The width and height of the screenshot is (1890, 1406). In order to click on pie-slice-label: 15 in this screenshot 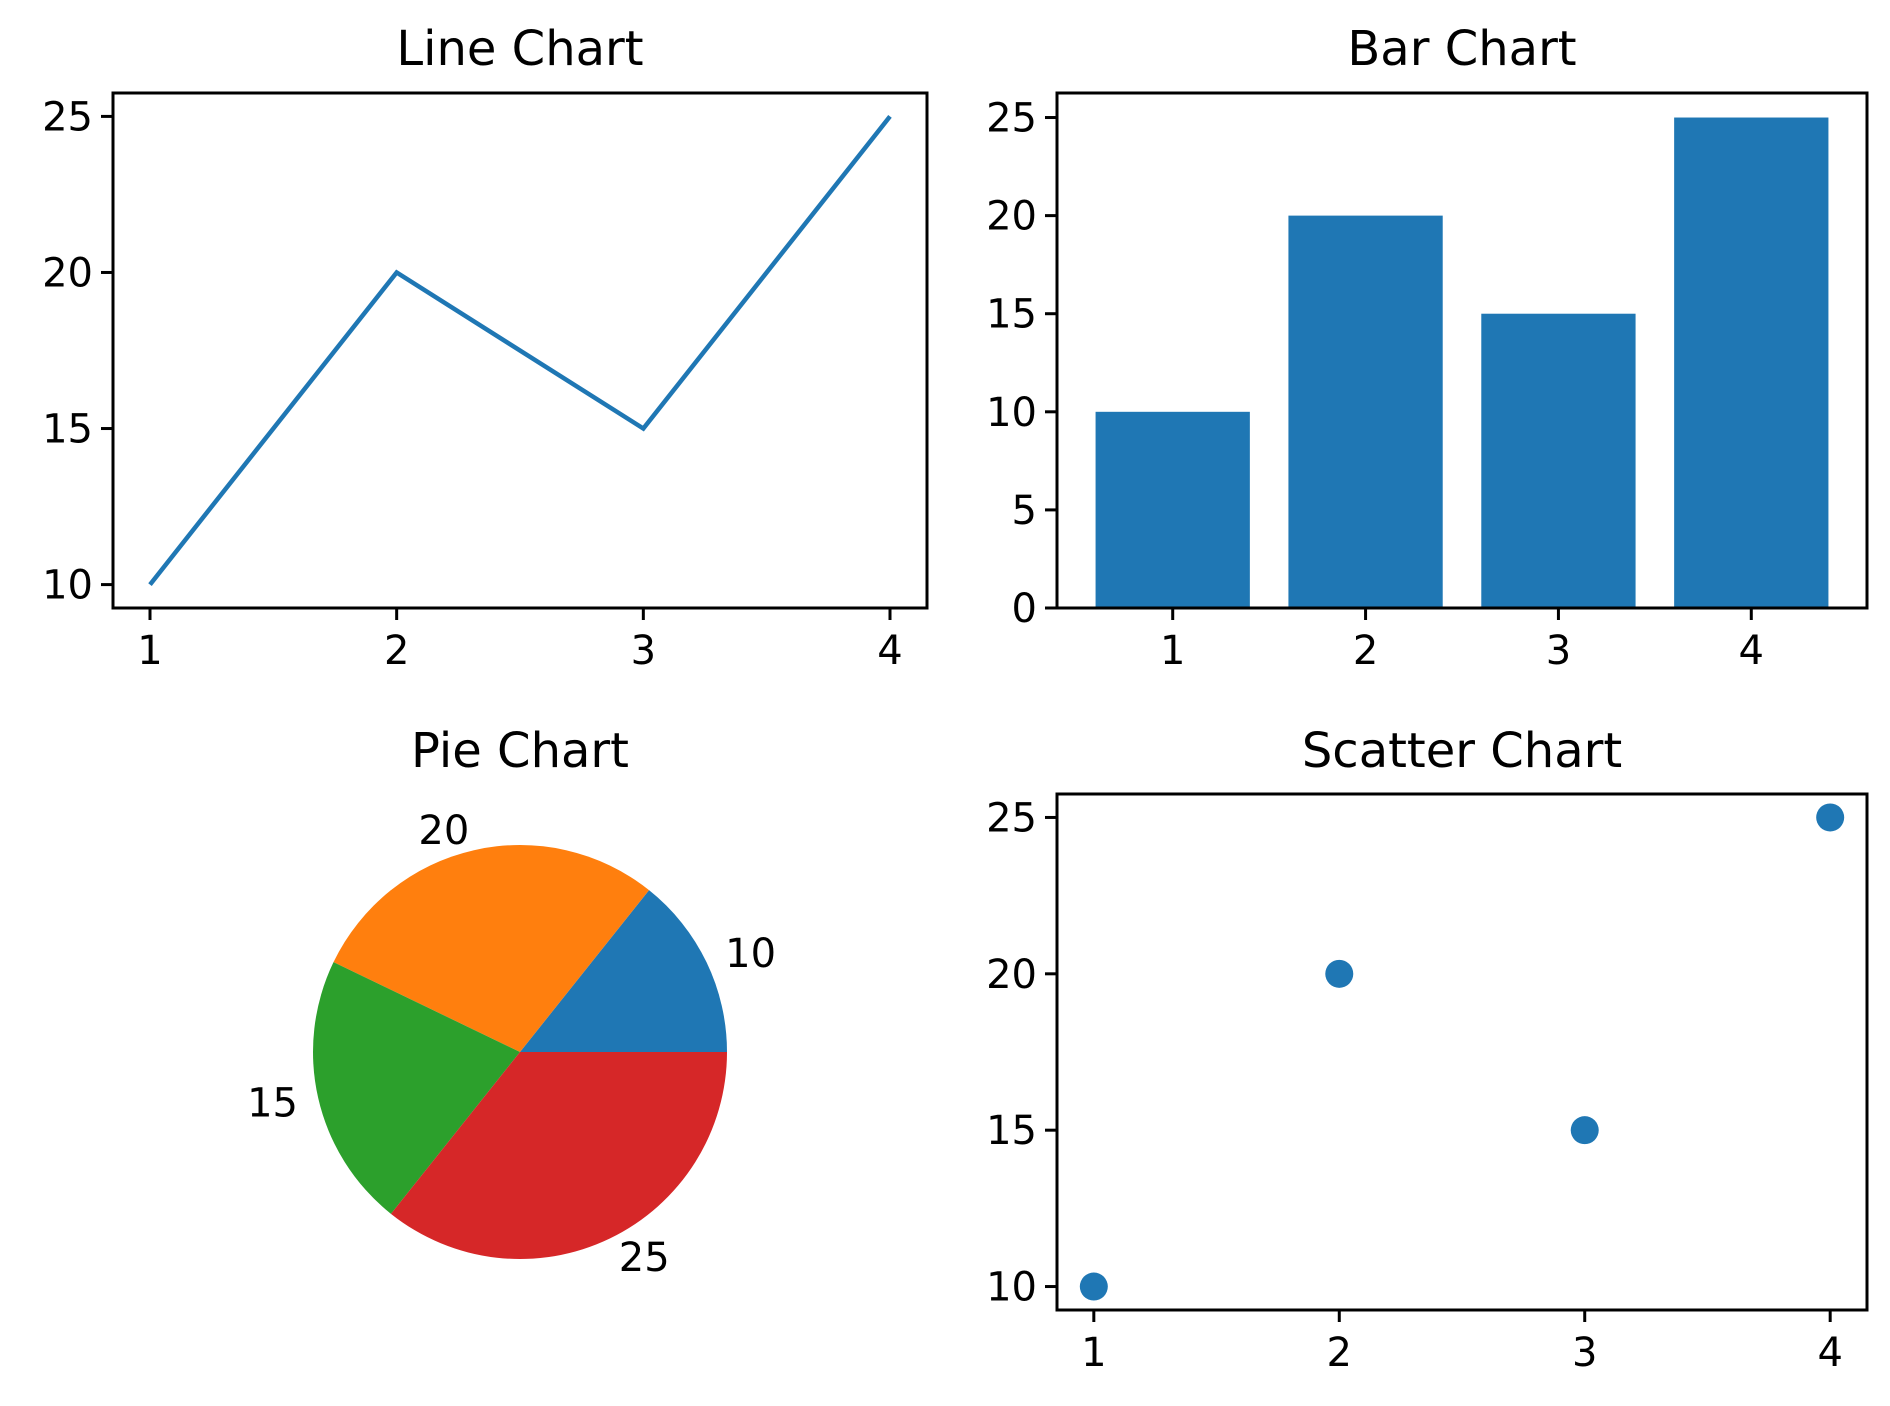, I will do `click(272, 1104)`.